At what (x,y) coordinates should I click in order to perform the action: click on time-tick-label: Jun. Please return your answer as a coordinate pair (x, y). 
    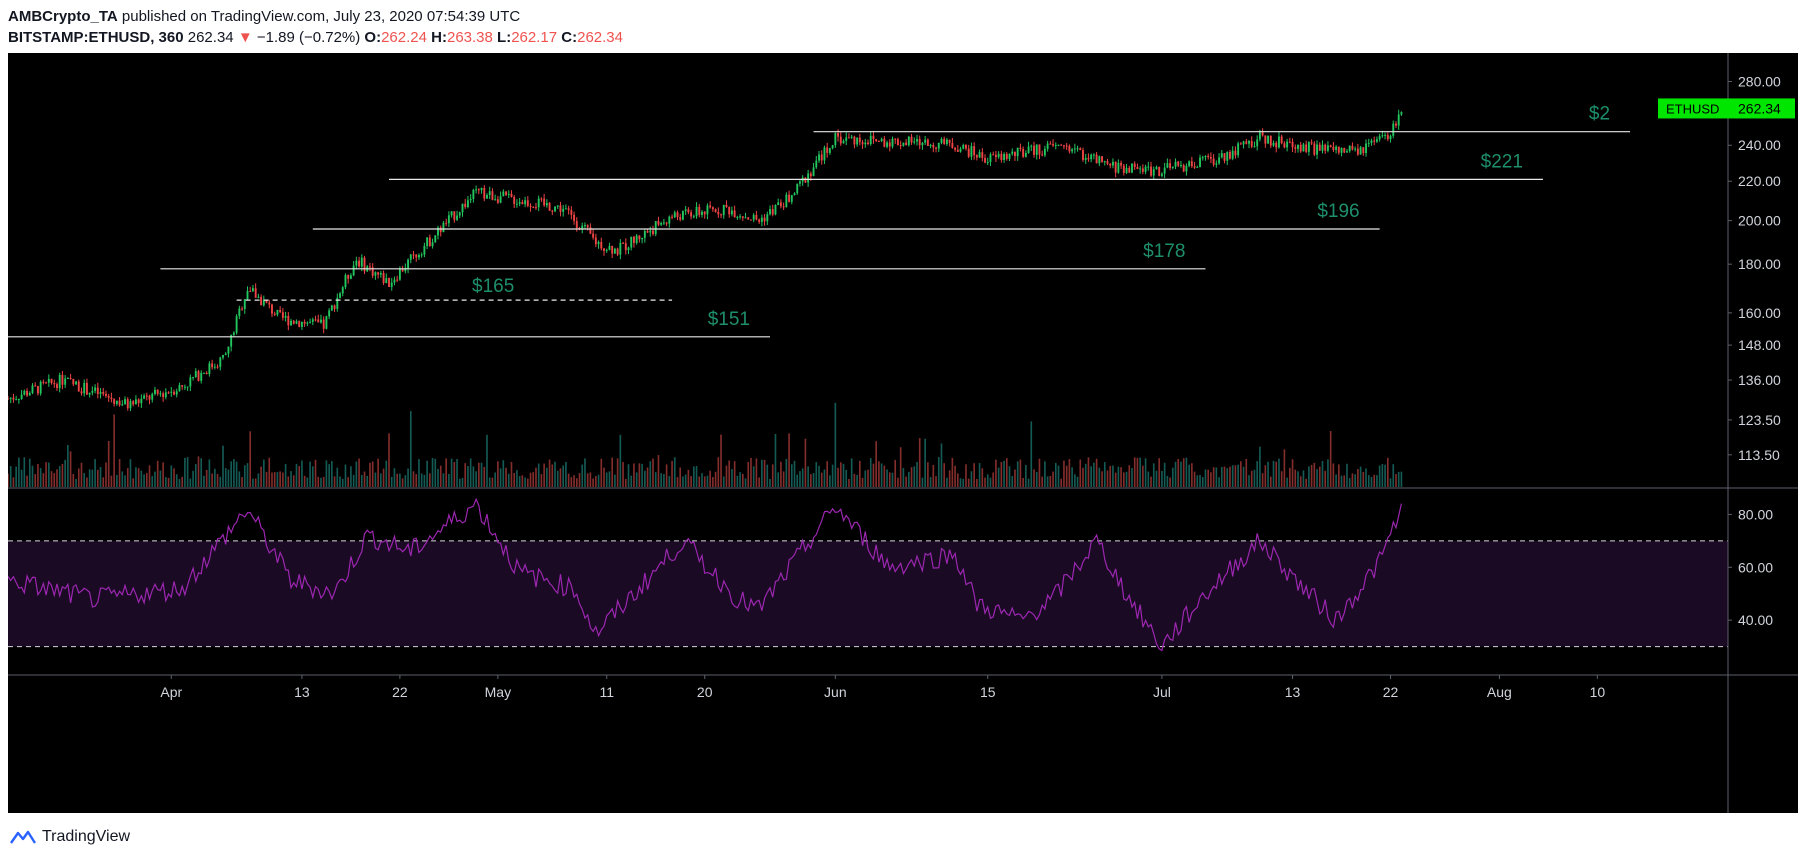
    Looking at the image, I should click on (835, 692).